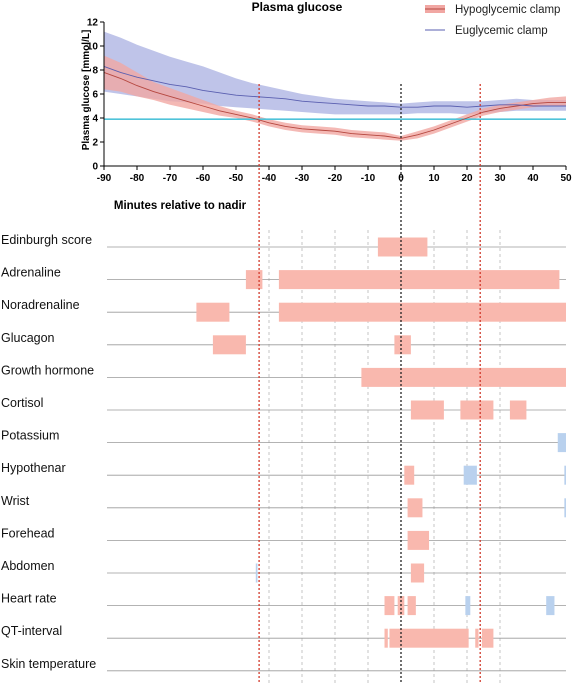 The height and width of the screenshot is (685, 572). Describe the element at coordinates (86, 90) in the screenshot. I see `y-axis-label: Plasma glucose [mmol/L]` at that location.